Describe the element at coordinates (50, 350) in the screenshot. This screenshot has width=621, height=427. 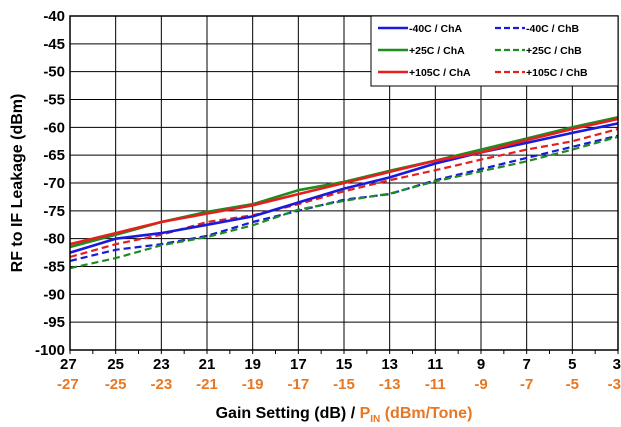
I see `y-tick-label: -100` at that location.